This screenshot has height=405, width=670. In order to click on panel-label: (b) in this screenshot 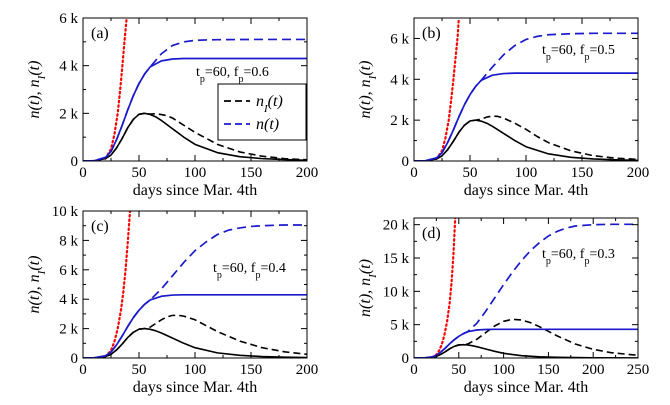, I will do `click(431, 33)`.